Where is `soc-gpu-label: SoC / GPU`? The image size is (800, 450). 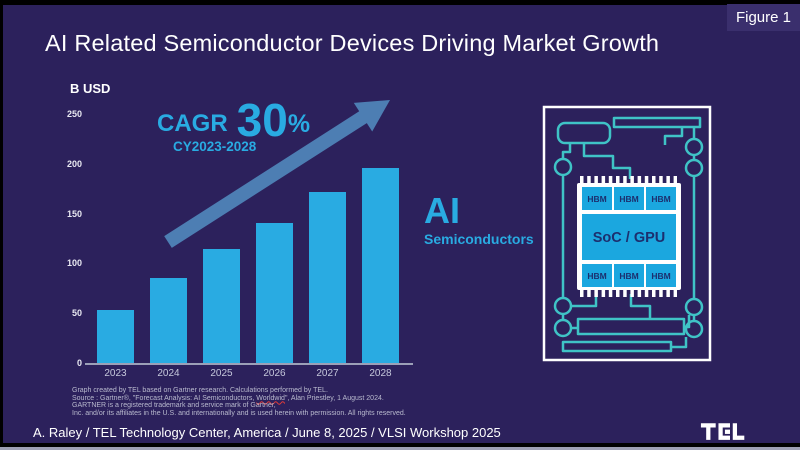
soc-gpu-label: SoC / GPU is located at coordinates (629, 238).